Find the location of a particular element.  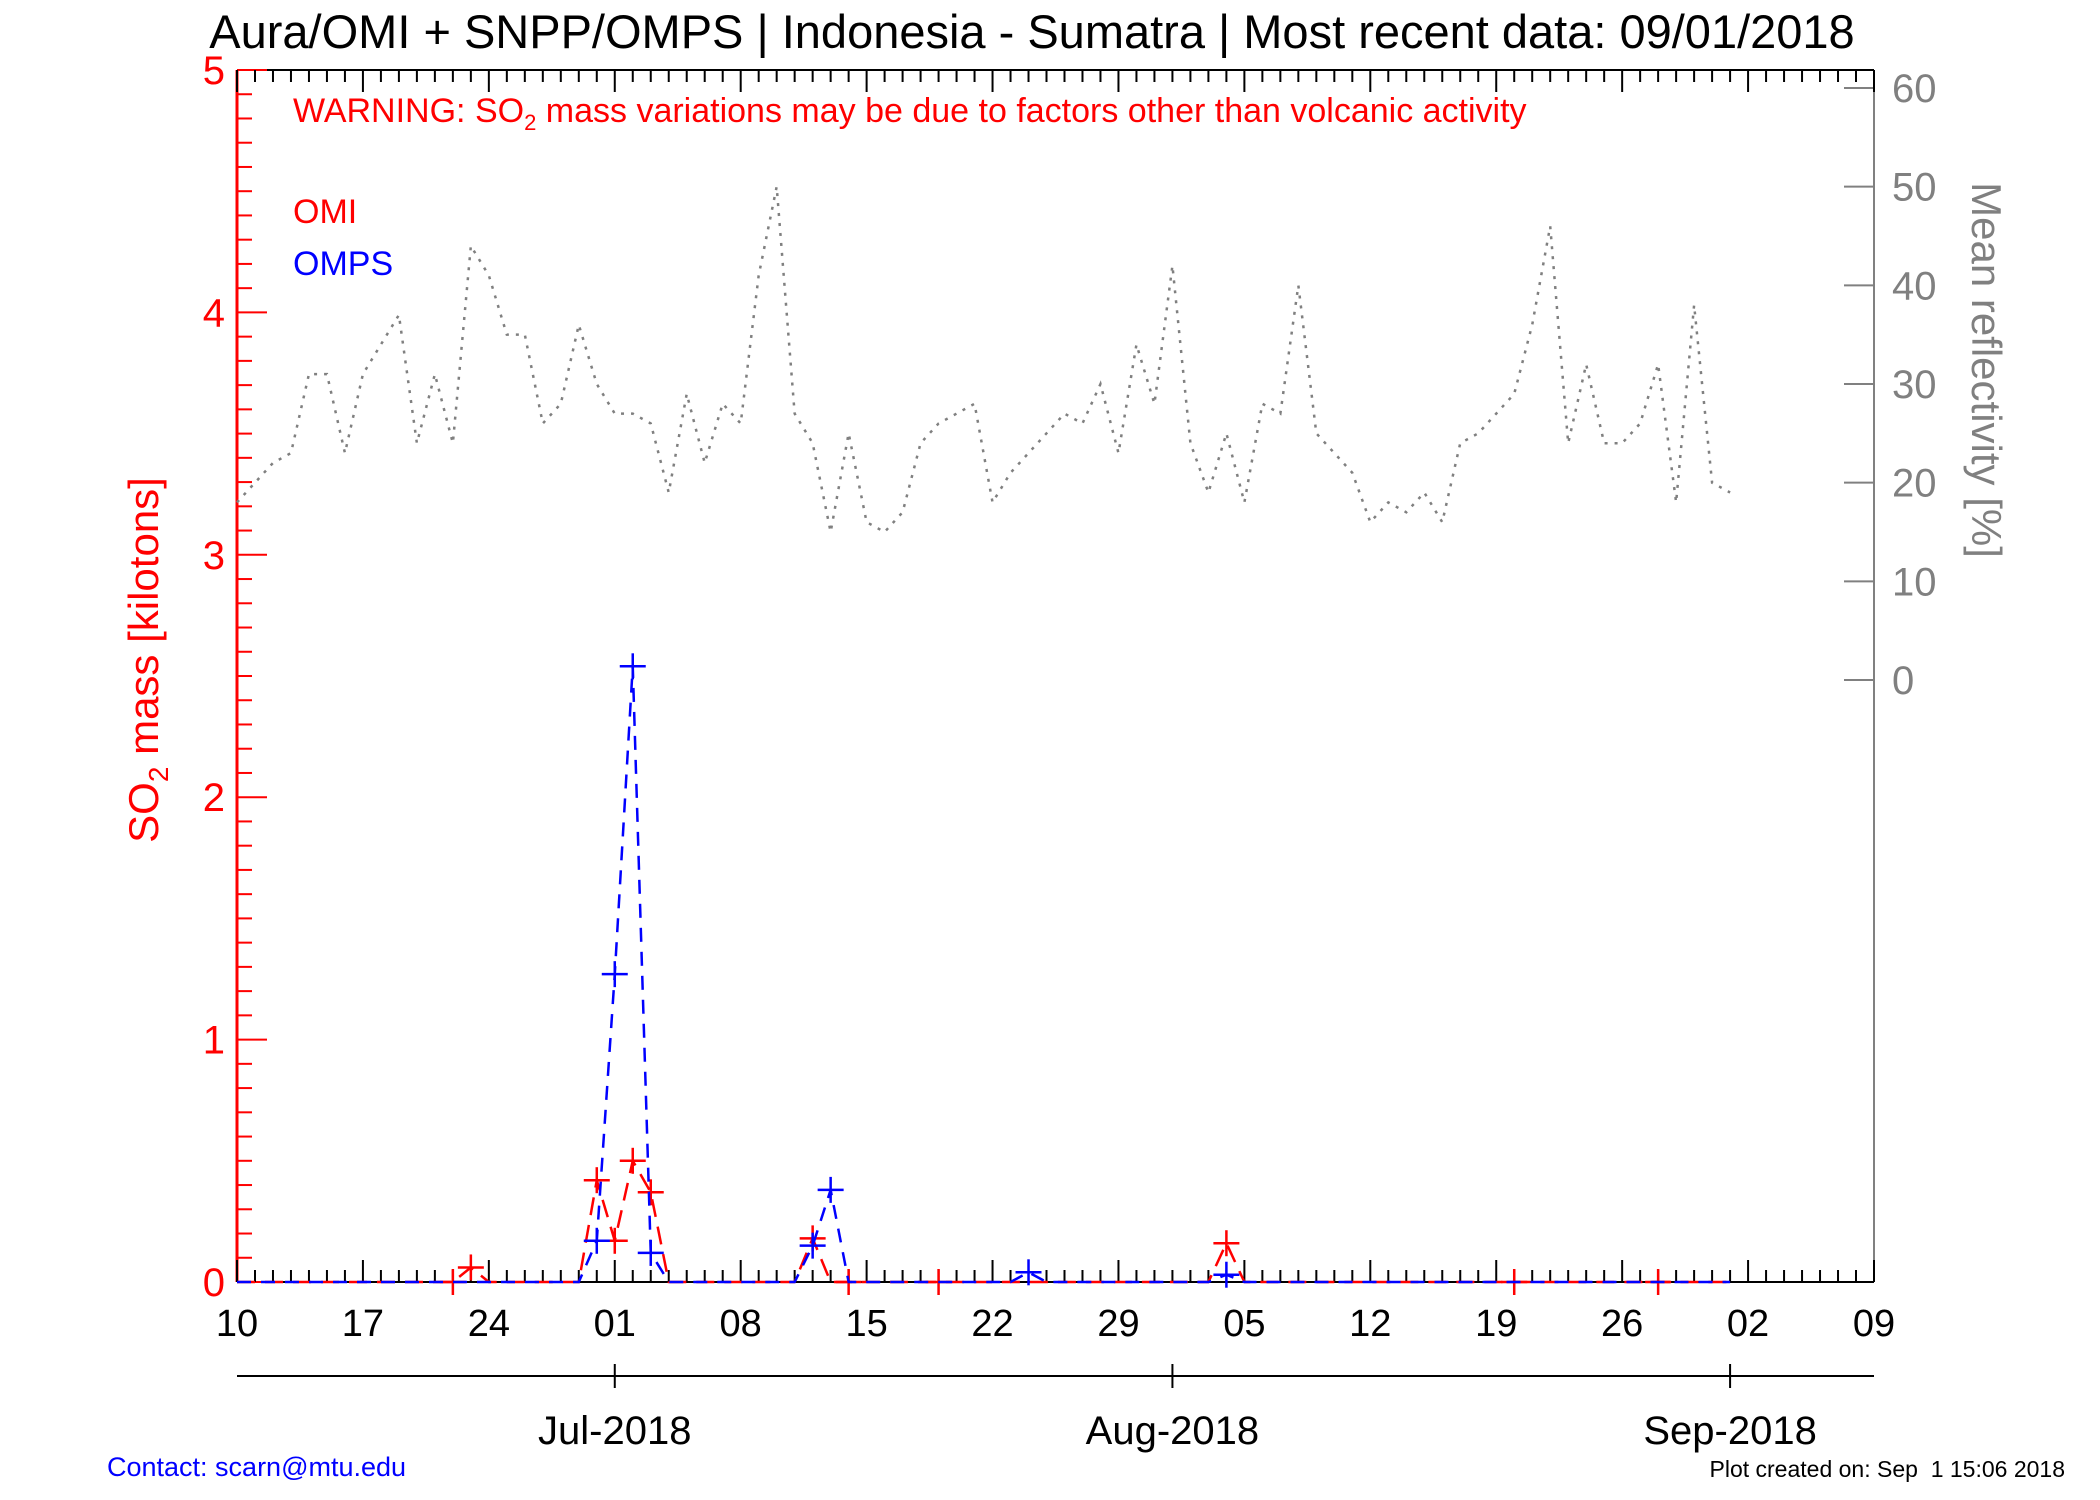

y-axis-label-right: Mean reflectivity [%] is located at coordinates (1986, 370).